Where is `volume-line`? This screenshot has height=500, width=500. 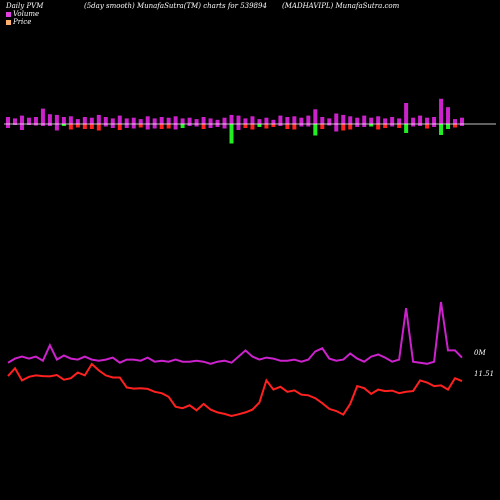
volume-line is located at coordinates (235, 333).